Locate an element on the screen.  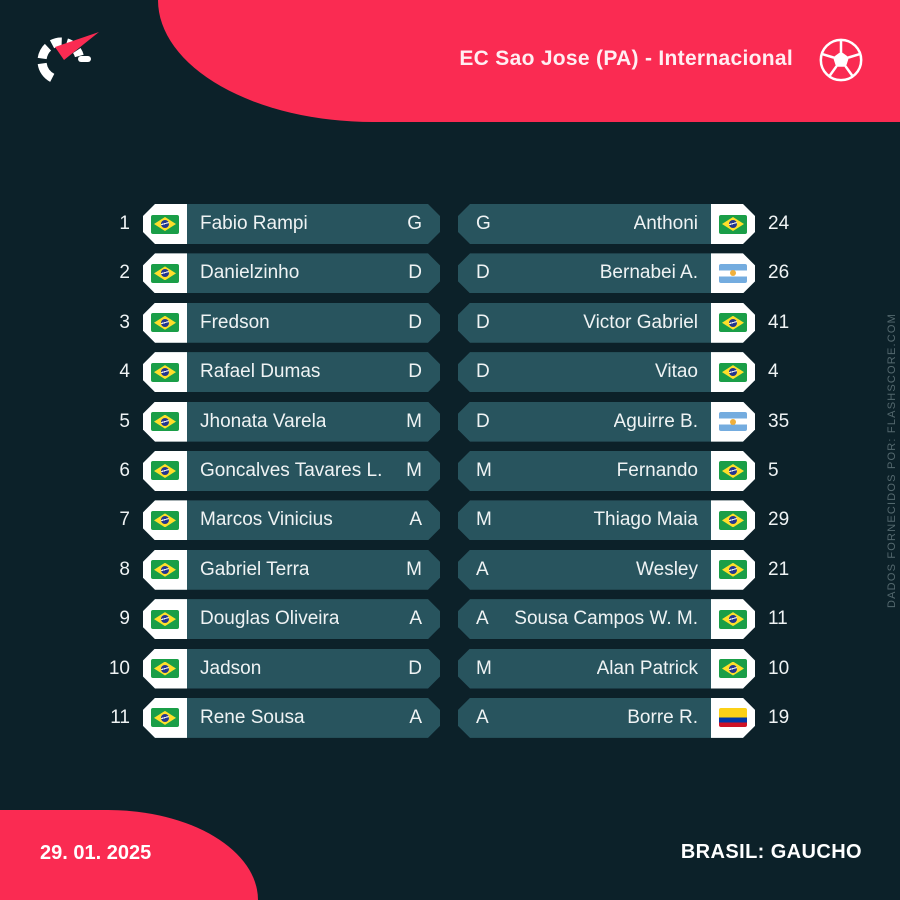
player-name: Rene Sousa is located at coordinates (252, 717).